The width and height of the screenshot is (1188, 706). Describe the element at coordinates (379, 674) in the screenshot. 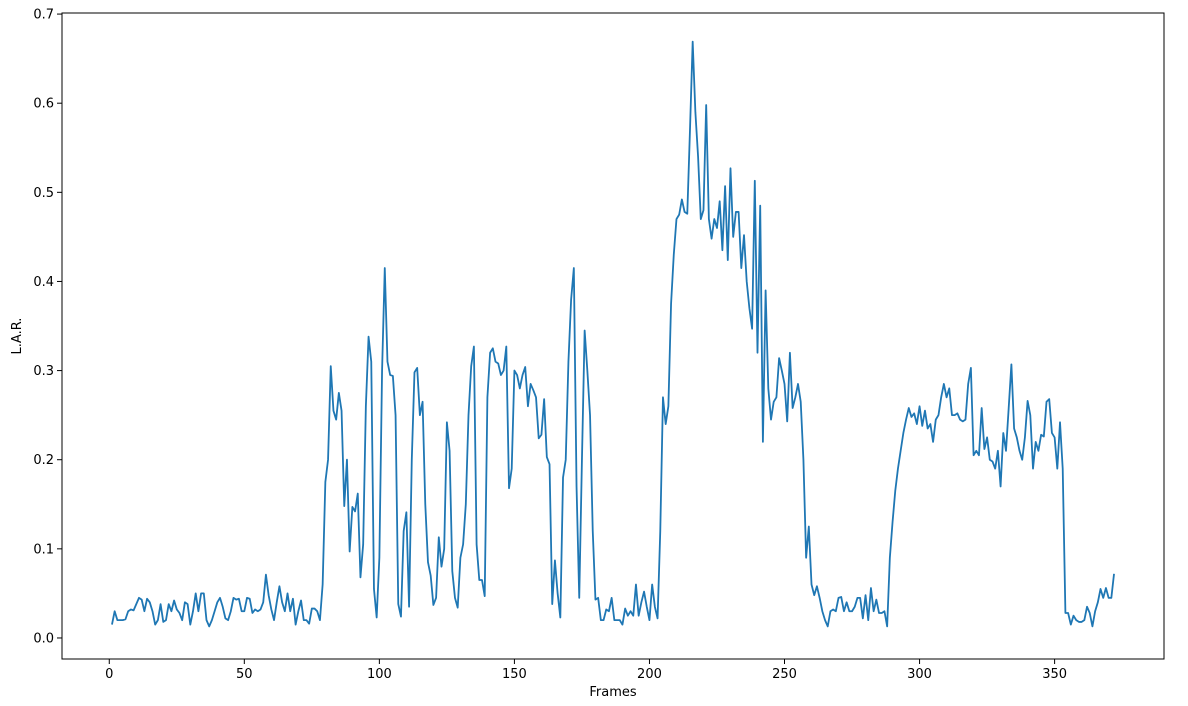

I see `x-tick-label: 100` at that location.